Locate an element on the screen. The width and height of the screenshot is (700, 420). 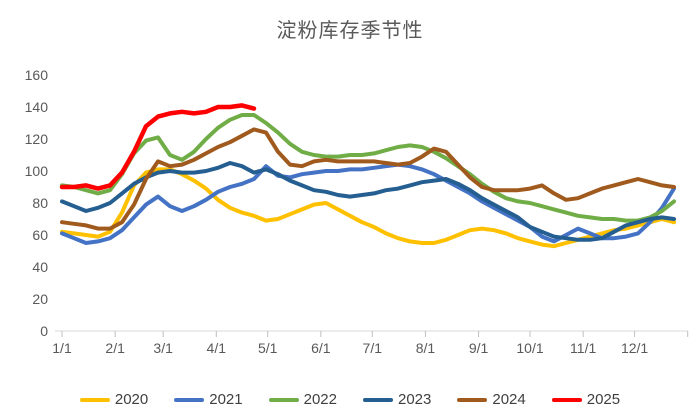
y-axis-label: 40 is located at coordinates (40, 267).